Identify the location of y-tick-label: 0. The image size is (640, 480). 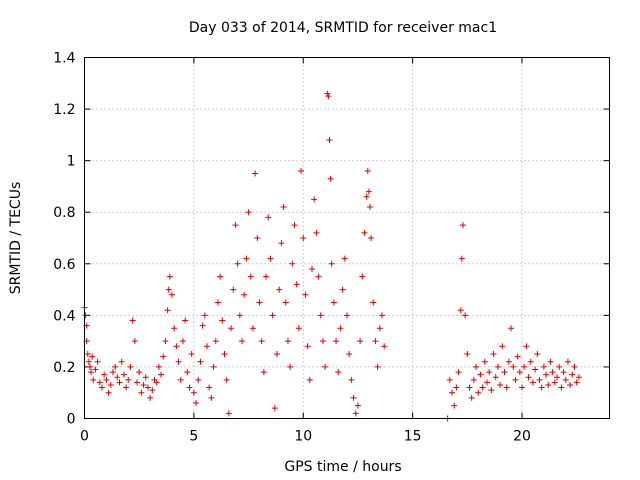
(71, 420).